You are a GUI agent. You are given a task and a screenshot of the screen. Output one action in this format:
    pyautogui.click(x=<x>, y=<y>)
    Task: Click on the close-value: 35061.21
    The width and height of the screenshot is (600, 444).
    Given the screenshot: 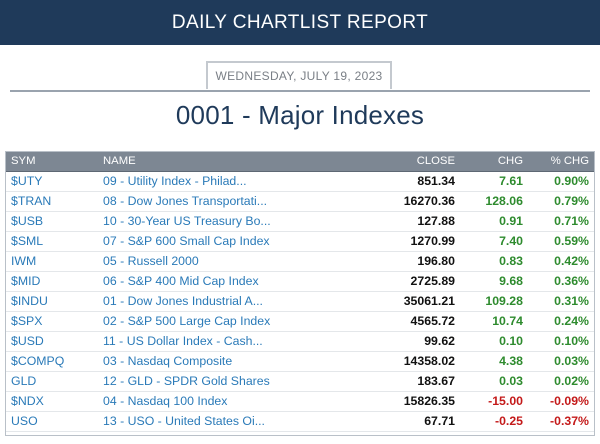 What is the action you would take?
    pyautogui.click(x=386, y=301)
    